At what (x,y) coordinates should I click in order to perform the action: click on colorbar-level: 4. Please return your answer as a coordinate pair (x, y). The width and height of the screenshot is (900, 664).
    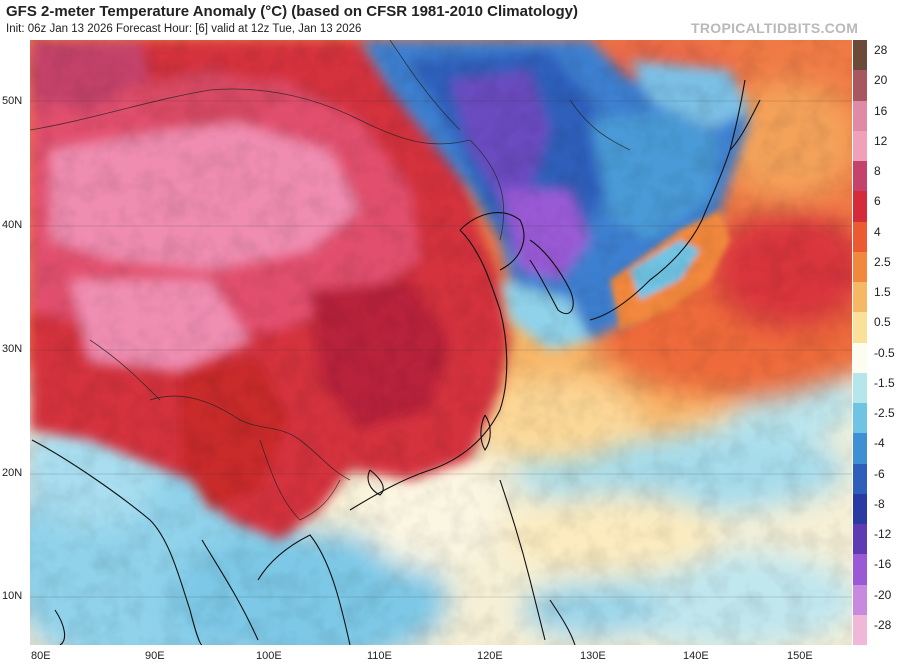
    Looking at the image, I should click on (876, 236).